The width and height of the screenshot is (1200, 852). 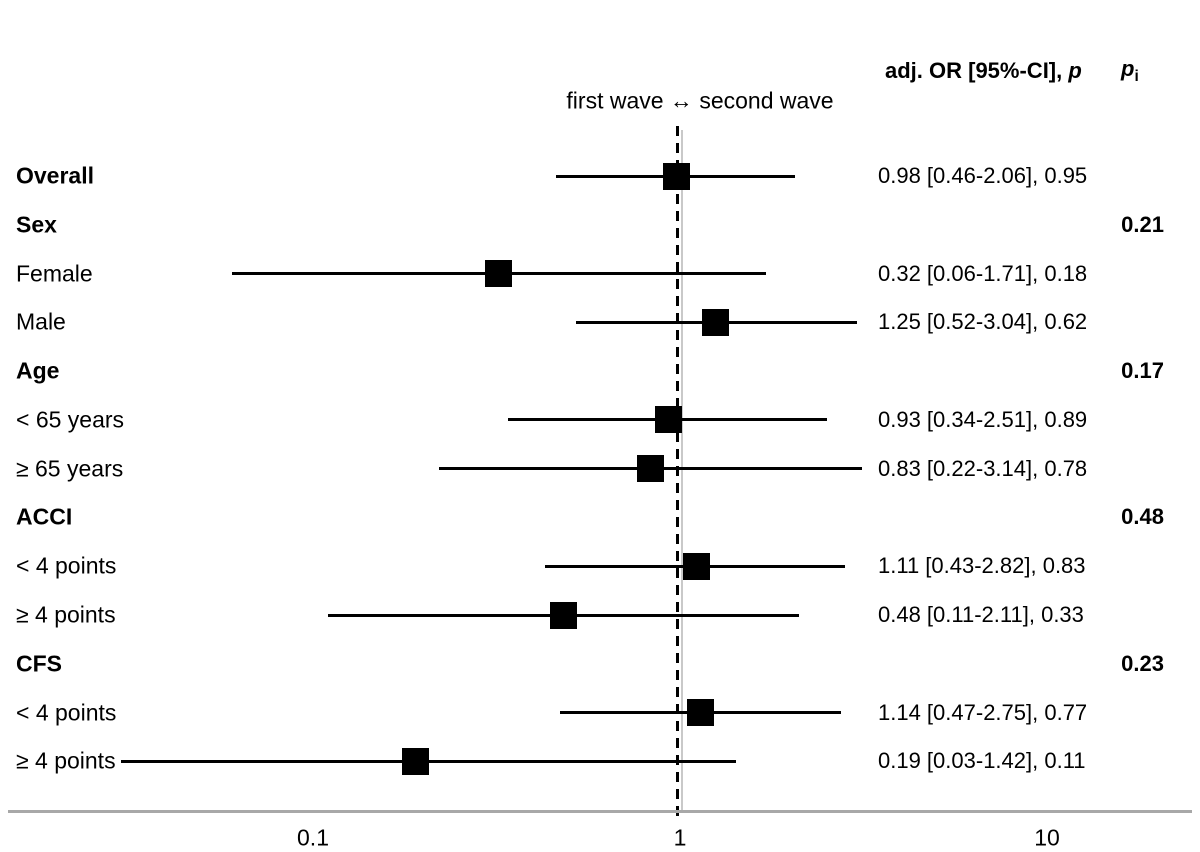 I want to click on interaction-column-header: pi, so click(x=1130, y=71).